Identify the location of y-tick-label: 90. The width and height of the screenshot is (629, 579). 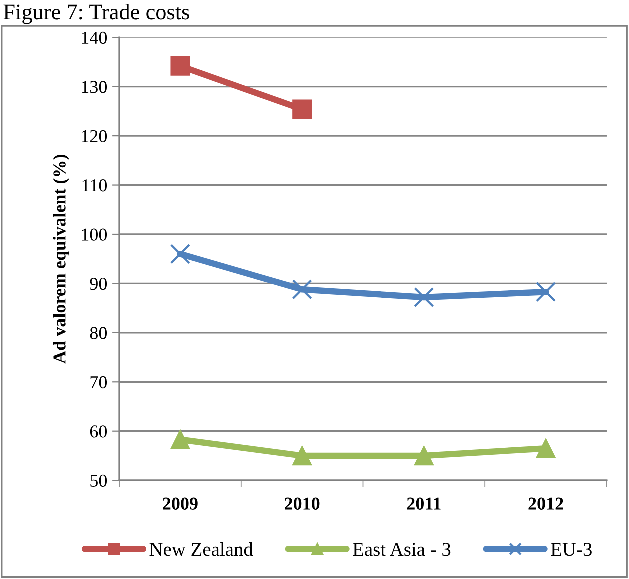
(99, 284).